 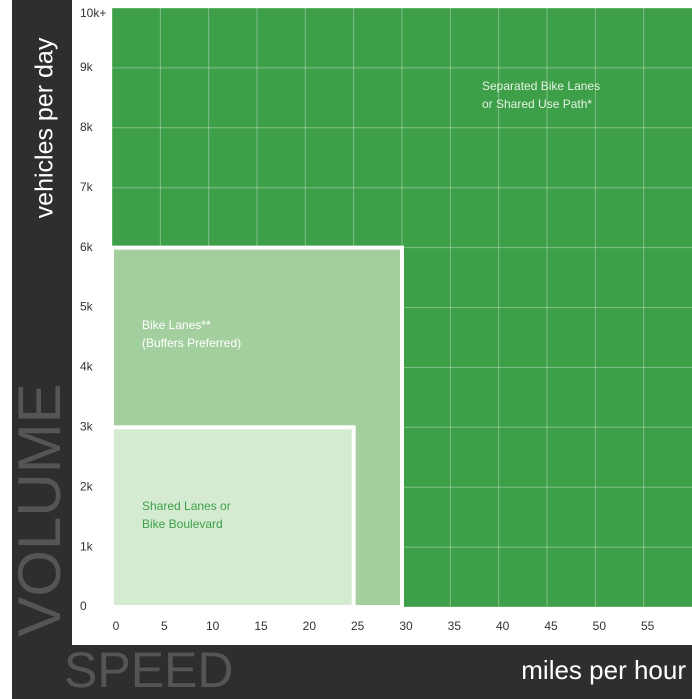 I want to click on x-tick-label: 40, so click(x=503, y=626).